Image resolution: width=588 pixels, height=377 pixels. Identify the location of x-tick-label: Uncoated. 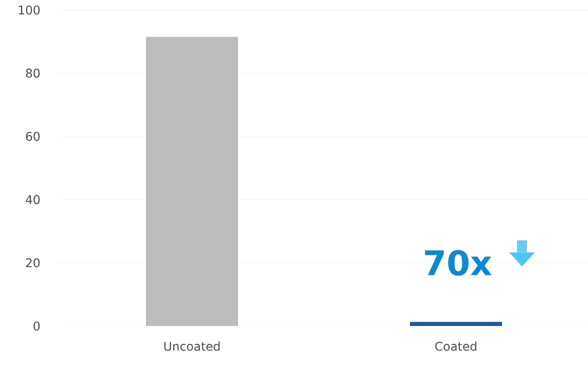
(192, 346).